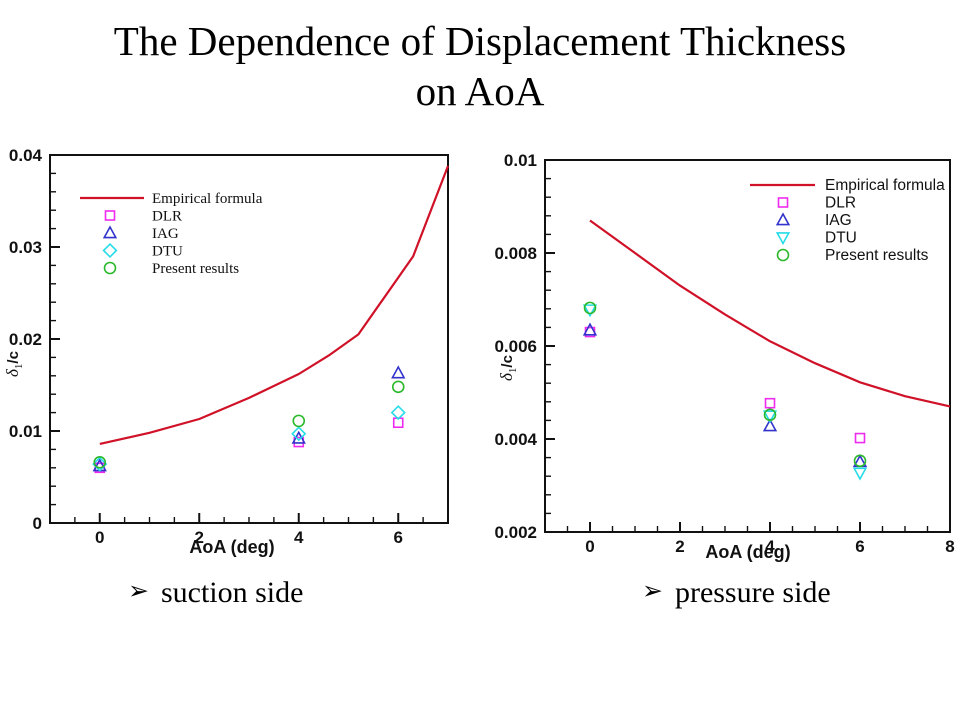 This screenshot has height=720, width=960. What do you see at coordinates (949, 546) in the screenshot?
I see `x-tick-label: 8` at bounding box center [949, 546].